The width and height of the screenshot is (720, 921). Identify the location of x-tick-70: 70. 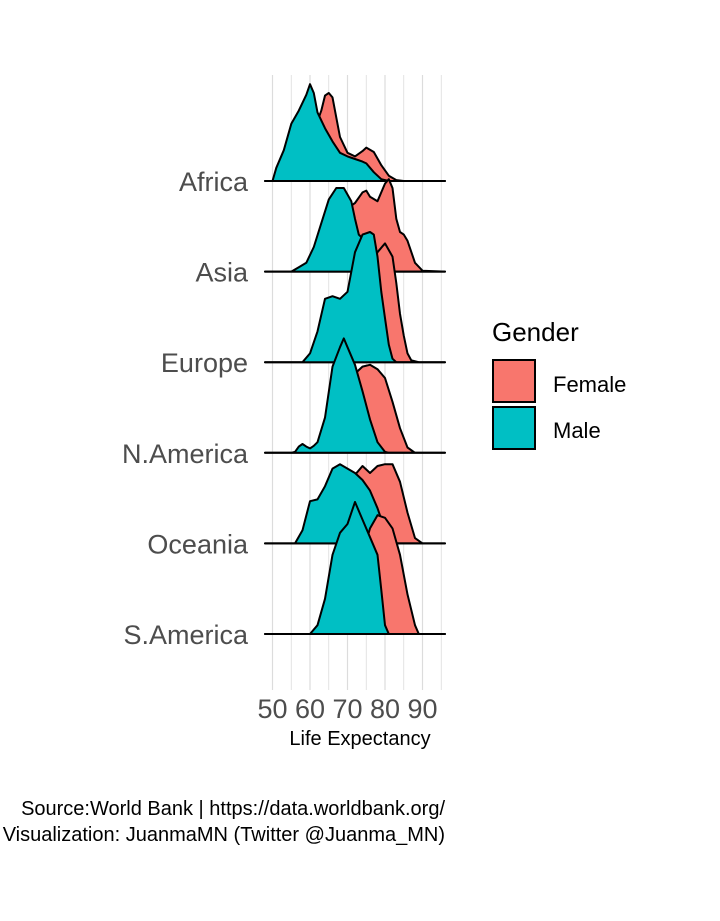
(347, 709).